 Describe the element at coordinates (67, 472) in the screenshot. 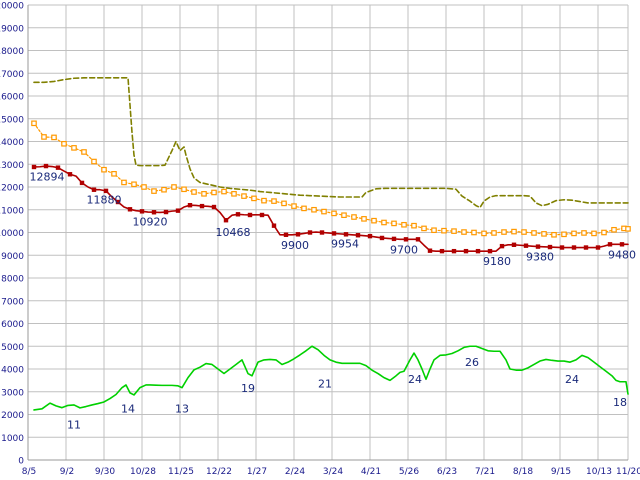

I see `x-axis-label: 9/2` at that location.